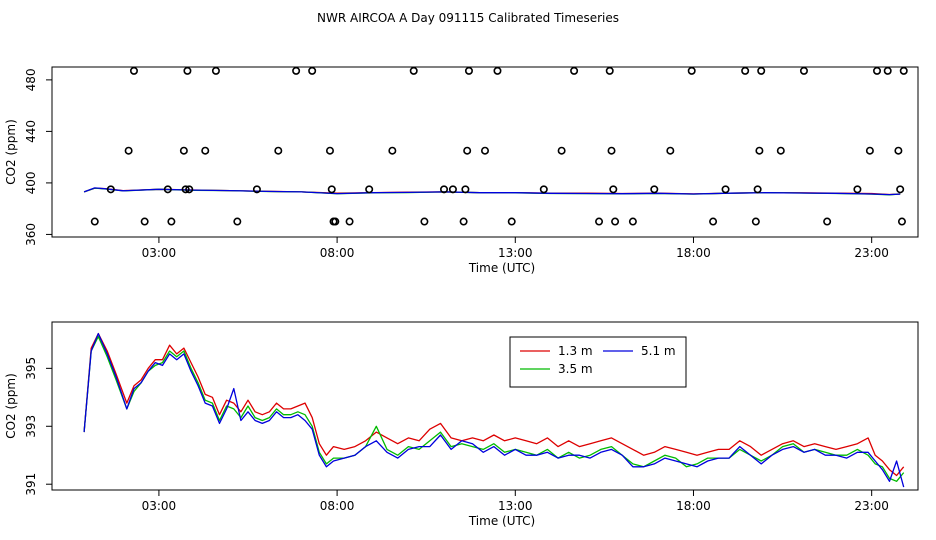 This screenshot has width=936, height=540. What do you see at coordinates (598, 362) in the screenshot?
I see `legend-box` at bounding box center [598, 362].